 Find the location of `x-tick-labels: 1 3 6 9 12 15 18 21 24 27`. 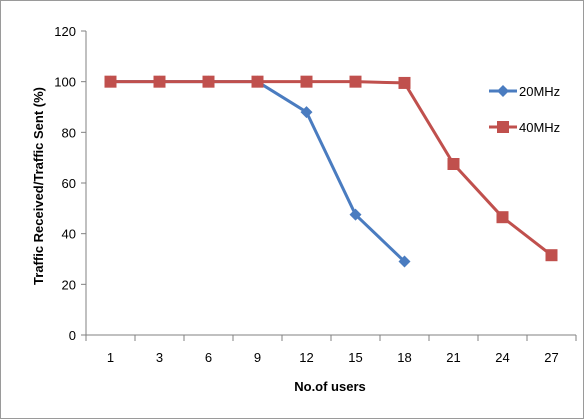

x-tick-labels: 1 3 6 9 12 15 18 21 24 27 is located at coordinates (333, 357).